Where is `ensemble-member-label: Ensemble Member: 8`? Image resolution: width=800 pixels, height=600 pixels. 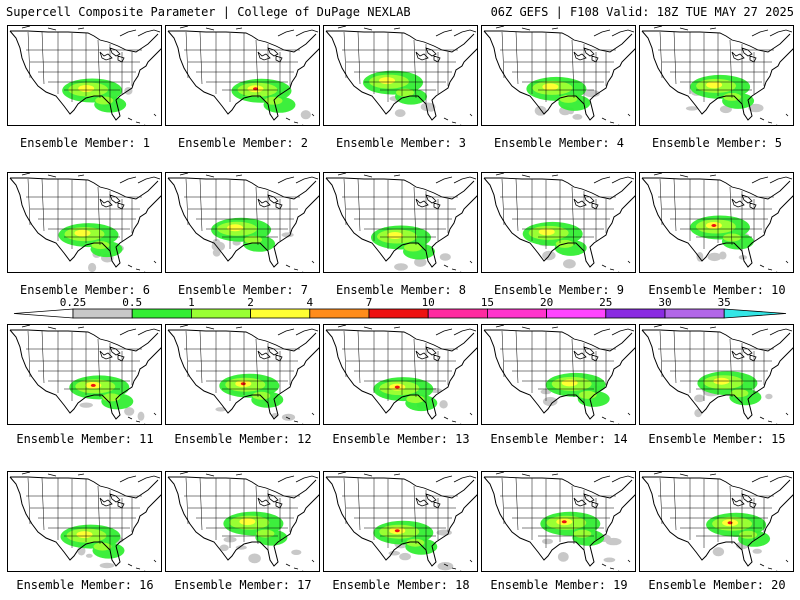
ensemble-member-label: Ensemble Member: 8 is located at coordinates (401, 290).